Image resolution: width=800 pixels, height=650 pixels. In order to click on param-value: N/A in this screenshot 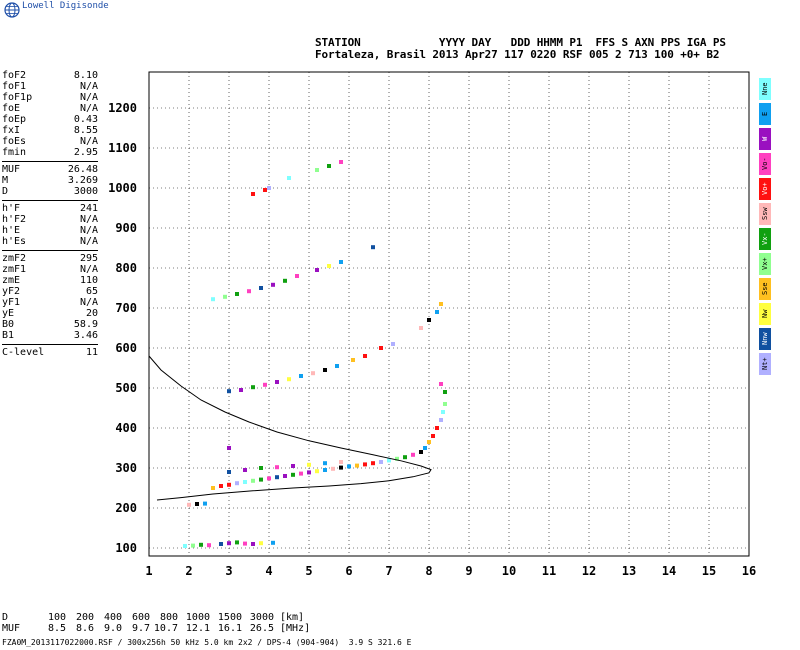, I will do `click(88, 269)`.